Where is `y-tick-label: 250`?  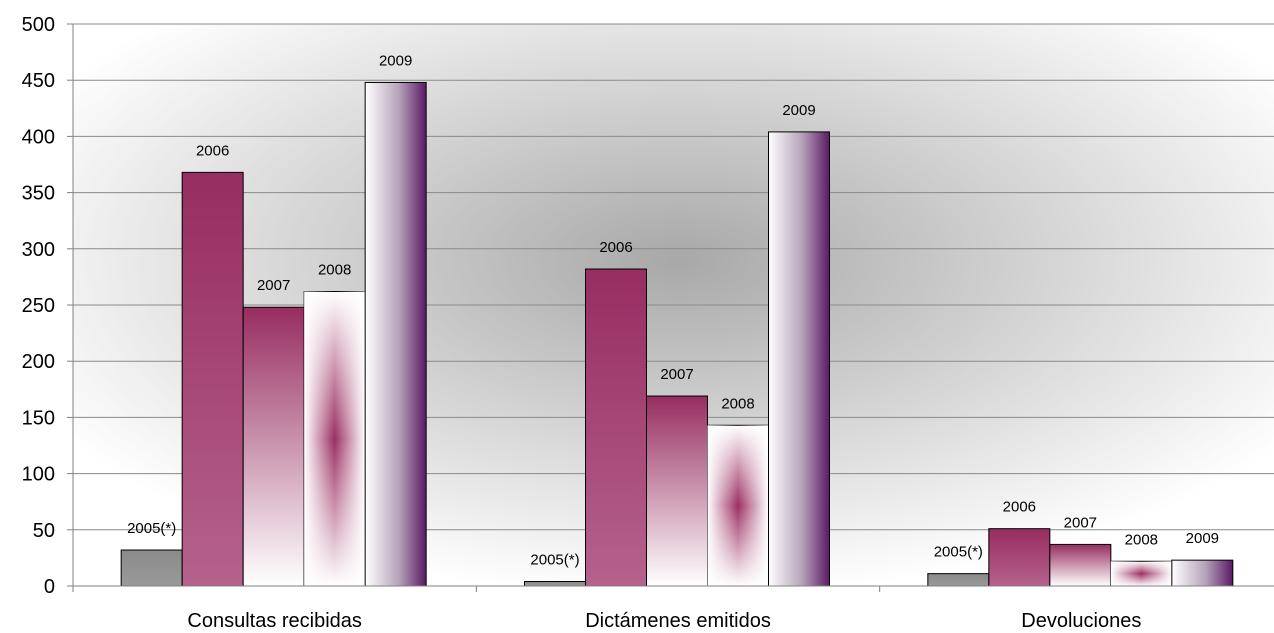 y-tick-label: 250 is located at coordinates (38, 306).